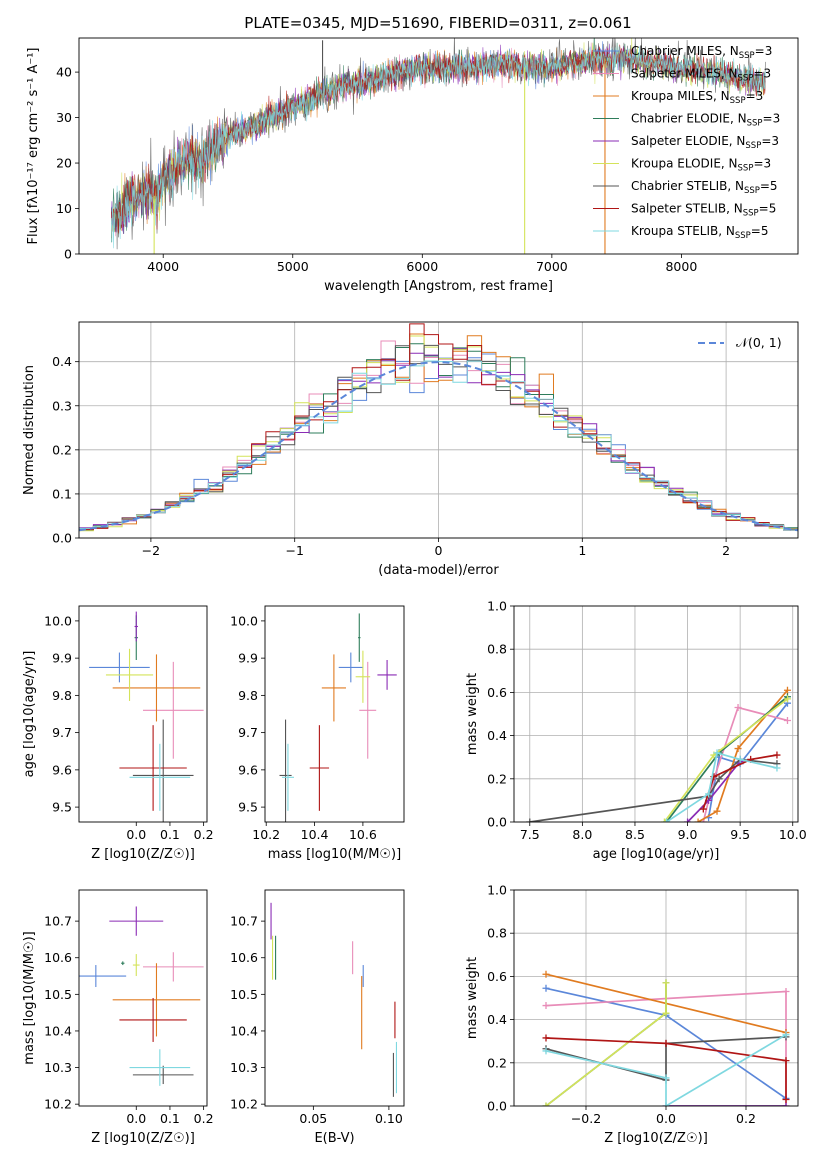 Image resolution: width=819 pixels, height=1170 pixels. Describe the element at coordinates (64, 163) in the screenshot. I see `y-tick-label: 20` at that location.